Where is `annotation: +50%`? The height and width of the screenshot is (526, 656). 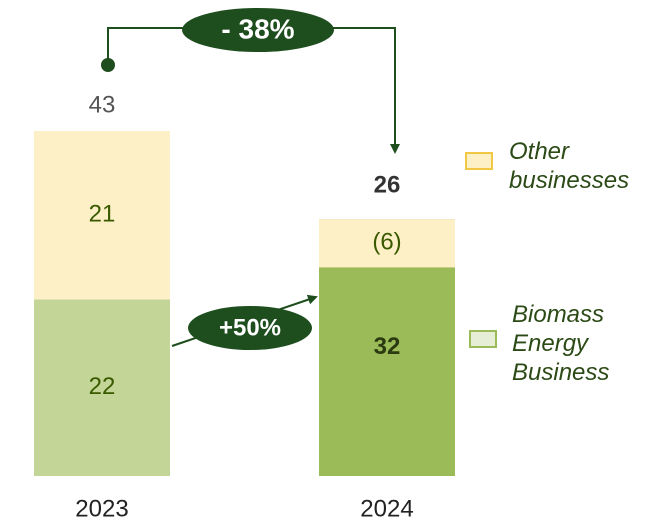
annotation: +50% is located at coordinates (250, 327).